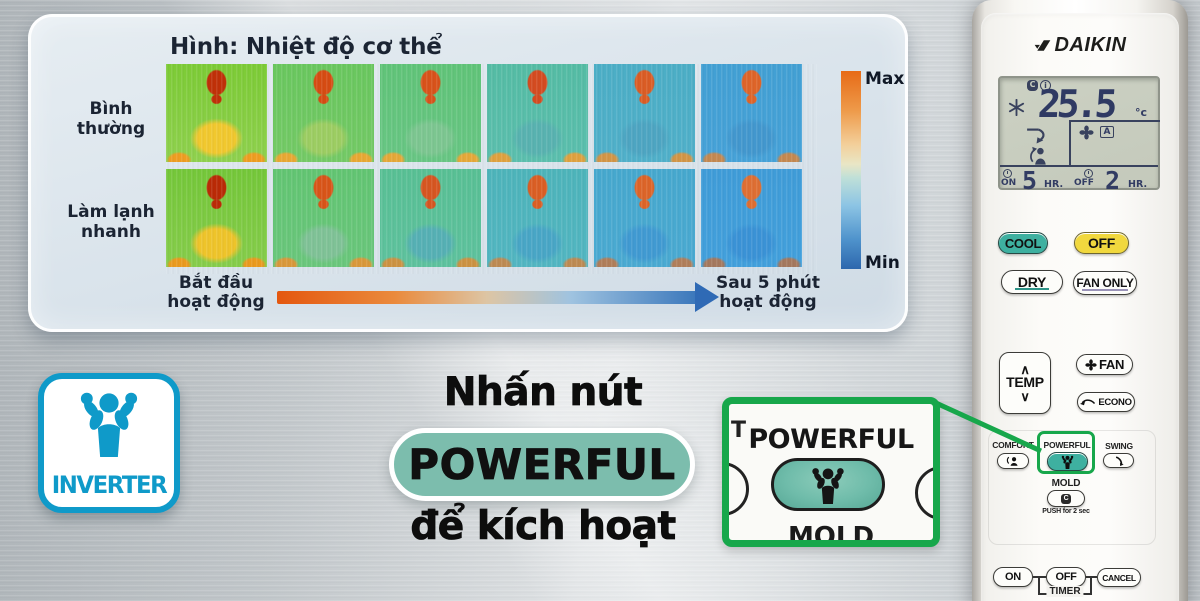 The width and height of the screenshot is (1200, 601). I want to click on timer-on-value: 5, so click(1030, 180).